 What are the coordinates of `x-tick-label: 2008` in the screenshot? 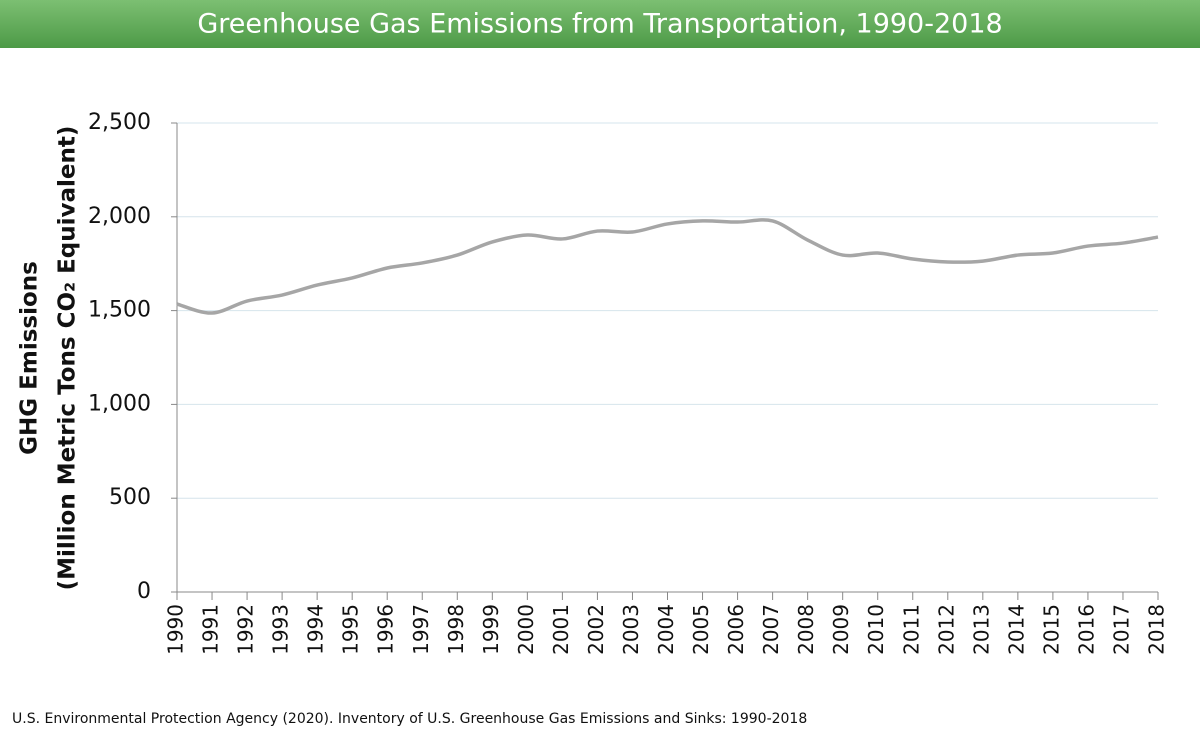 It's located at (806, 629).